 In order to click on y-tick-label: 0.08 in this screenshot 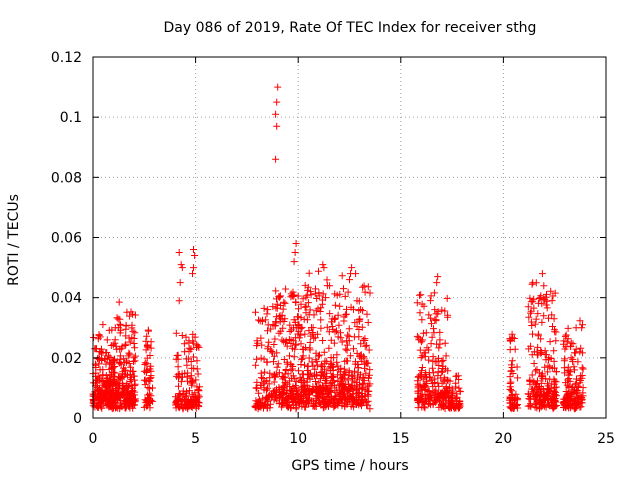, I will do `click(66, 178)`.